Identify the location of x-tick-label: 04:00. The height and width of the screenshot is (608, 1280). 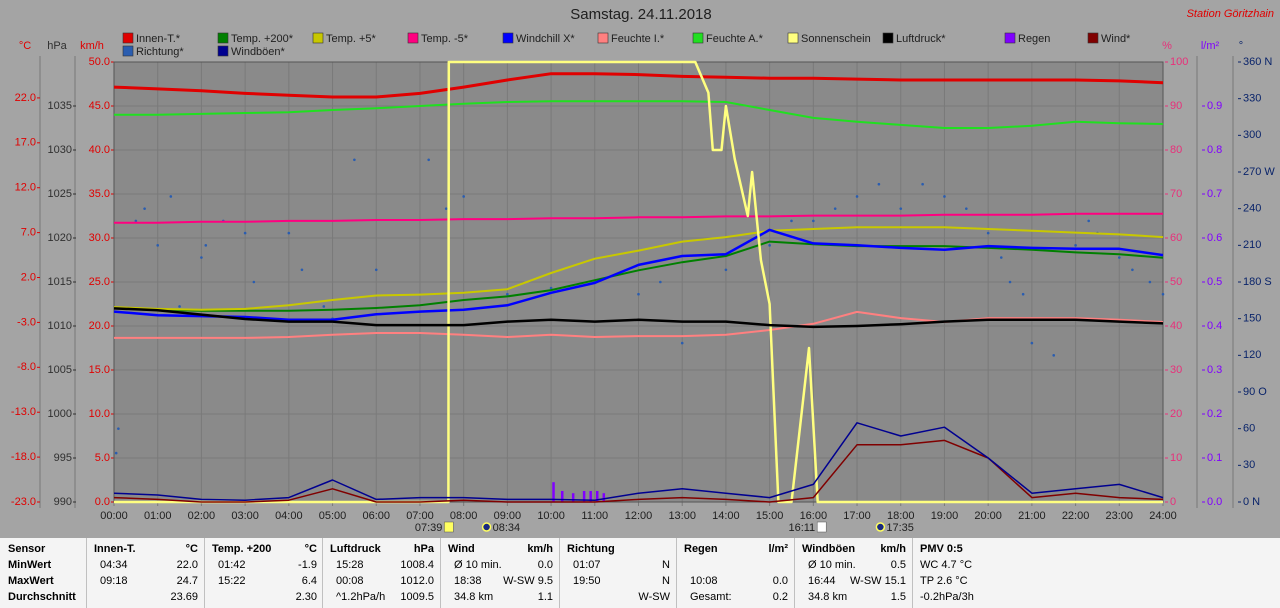
(289, 516).